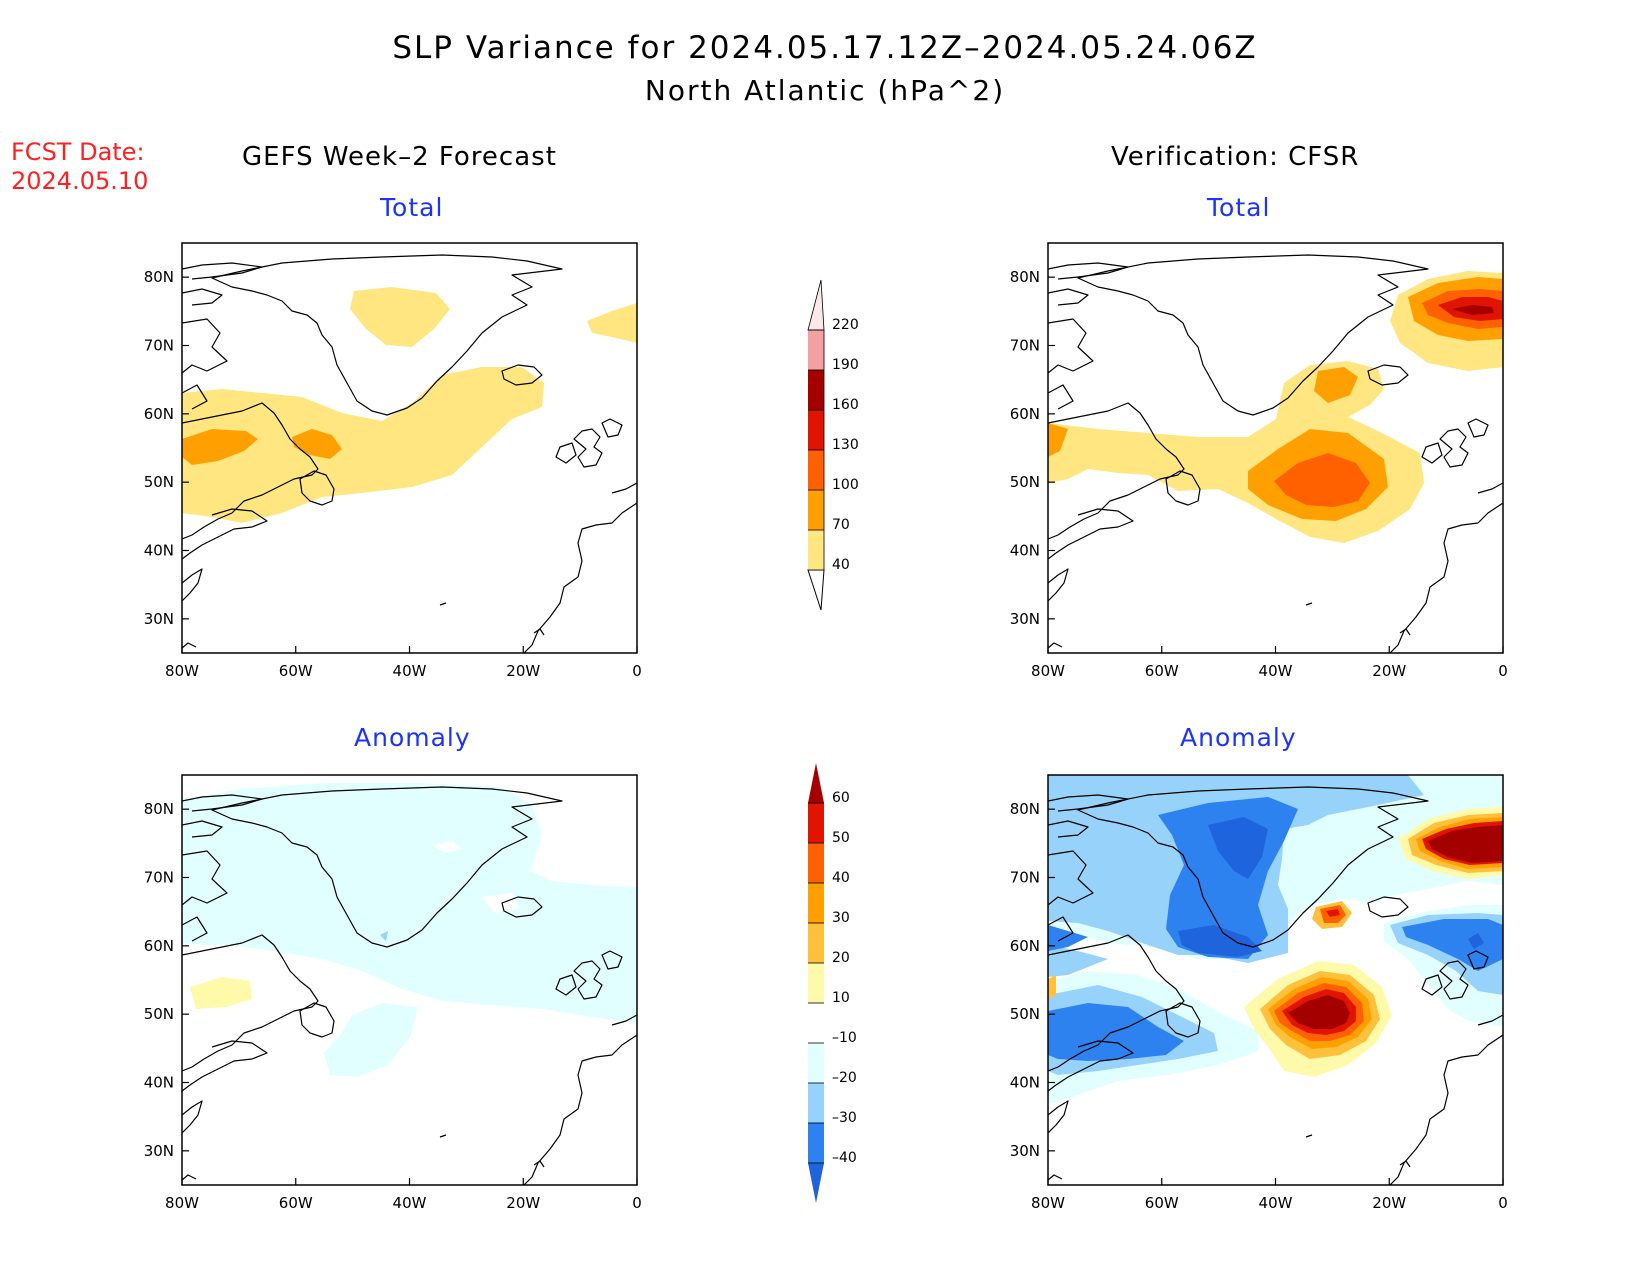 This screenshot has height=1275, width=1650. I want to click on colorbar-level-label: 70, so click(841, 525).